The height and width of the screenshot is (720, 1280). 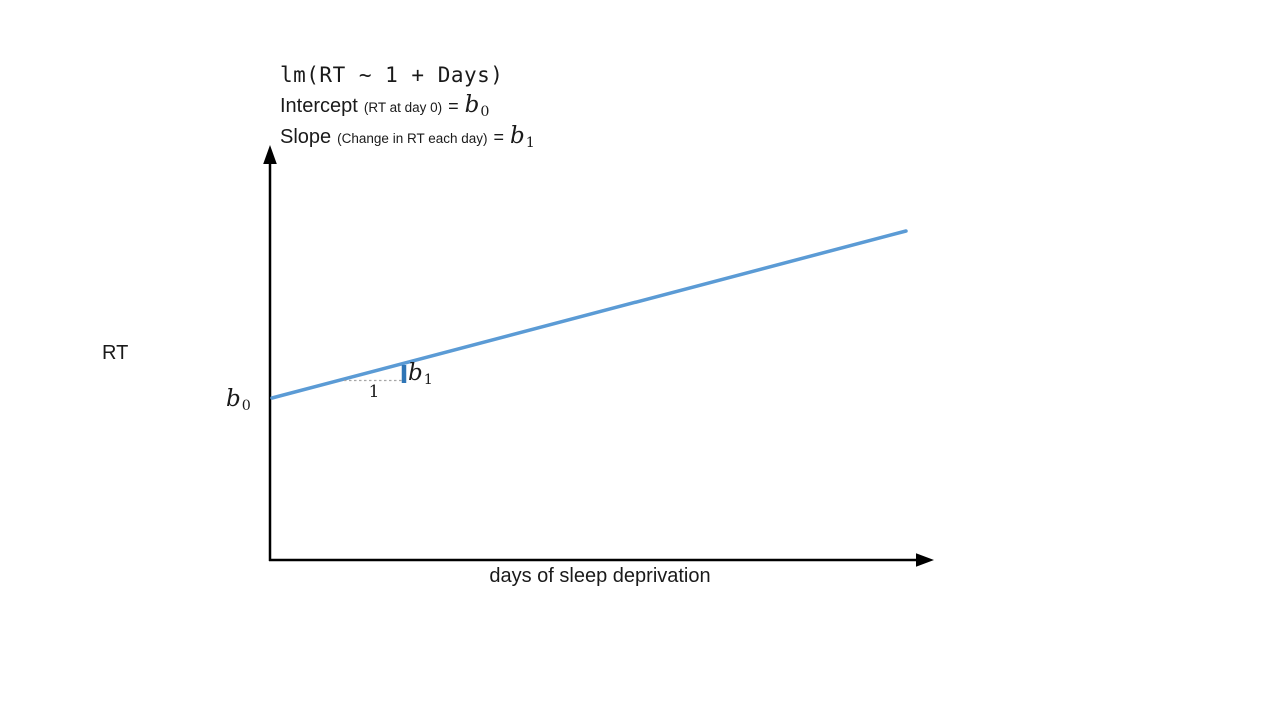 I want to click on intercept-symbol: b0, so click(x=477, y=106).